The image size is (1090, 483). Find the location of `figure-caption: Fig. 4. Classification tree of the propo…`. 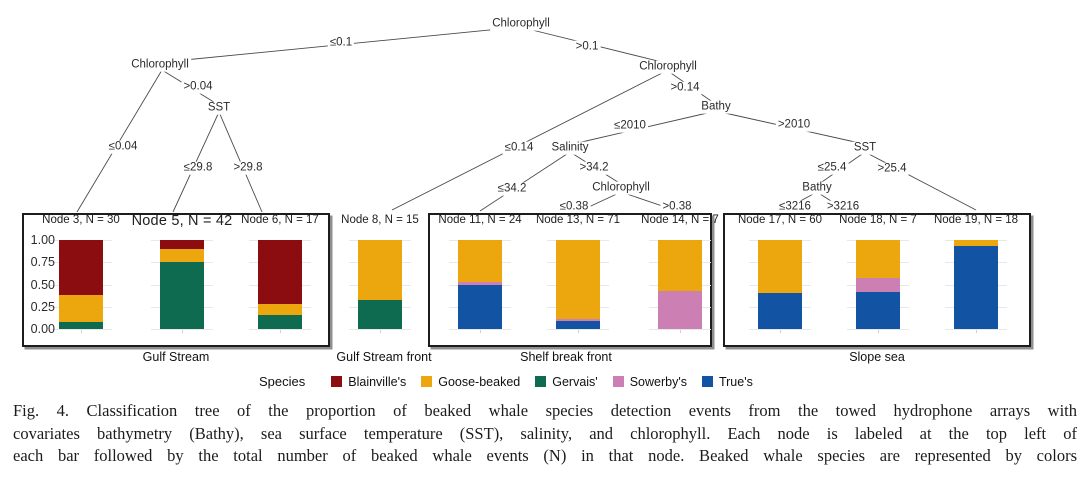

figure-caption: Fig. 4. Classification tree of the propo… is located at coordinates (545, 434).